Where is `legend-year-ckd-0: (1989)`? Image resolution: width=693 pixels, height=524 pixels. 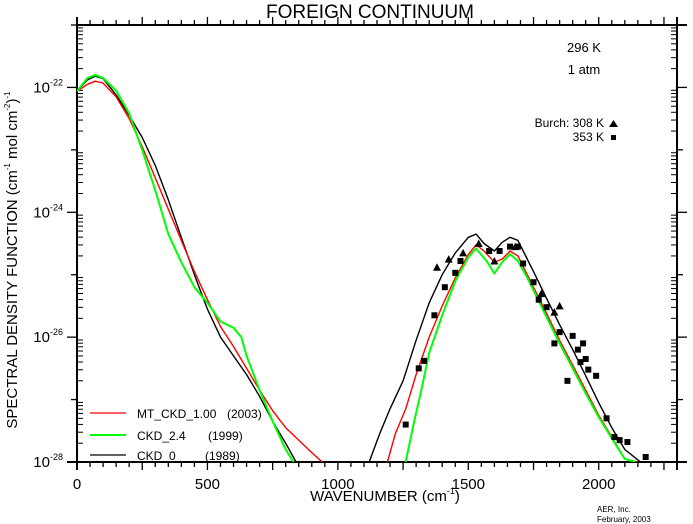 legend-year-ckd-0: (1989) is located at coordinates (222, 456).